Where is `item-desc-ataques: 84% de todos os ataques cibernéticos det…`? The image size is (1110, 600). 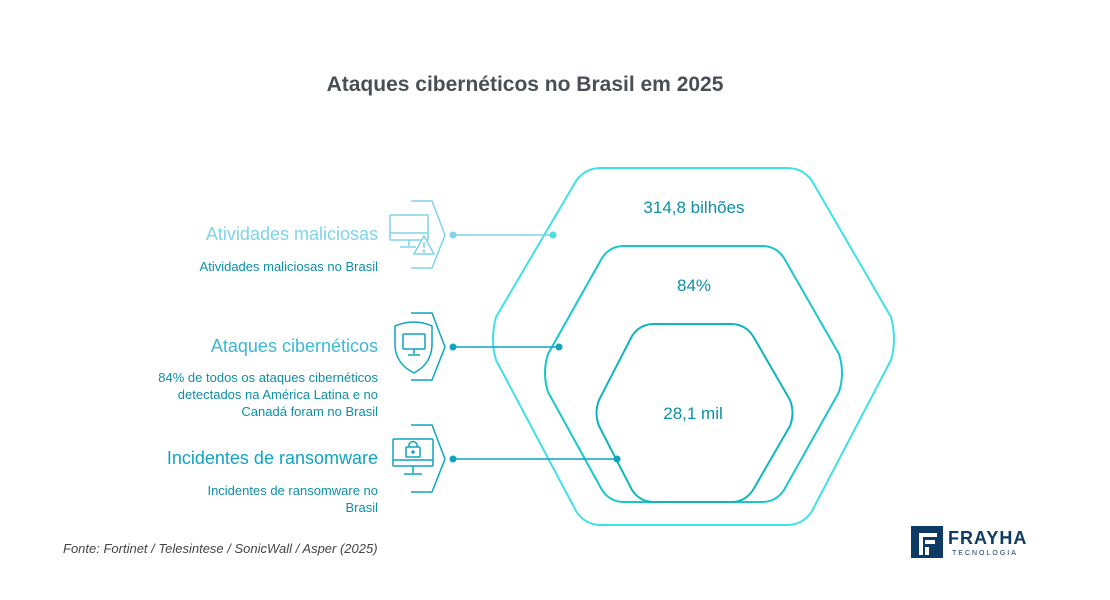 item-desc-ataques: 84% de todos os ataques cibernéticos det… is located at coordinates (268, 394).